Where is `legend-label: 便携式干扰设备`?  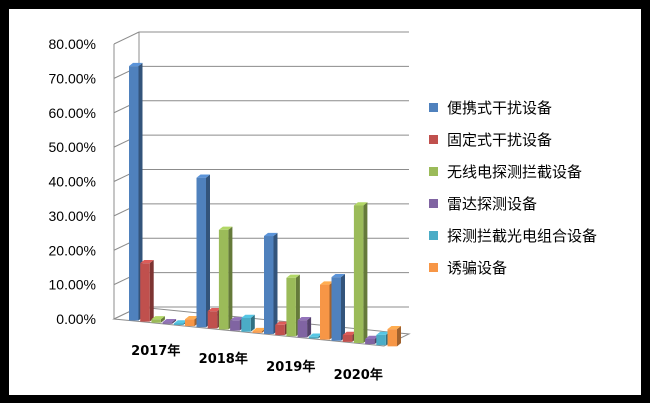
legend-label: 便携式干扰设备 is located at coordinates (499, 108).